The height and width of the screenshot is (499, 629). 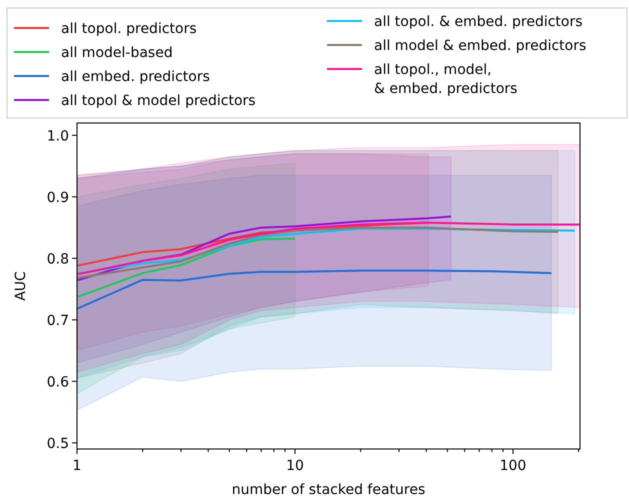 I want to click on y-tick-label: 0.6, so click(x=58, y=382).